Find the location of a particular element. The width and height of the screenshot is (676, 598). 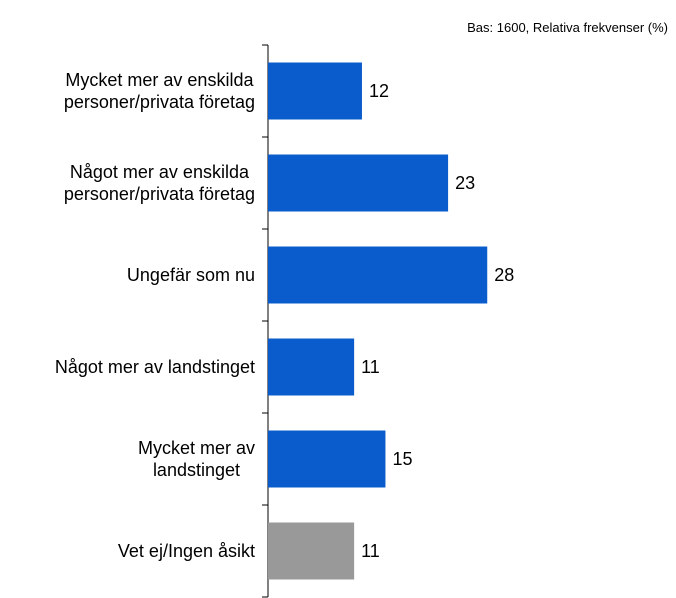

category-label: Ungefär som nu is located at coordinates (190, 275).